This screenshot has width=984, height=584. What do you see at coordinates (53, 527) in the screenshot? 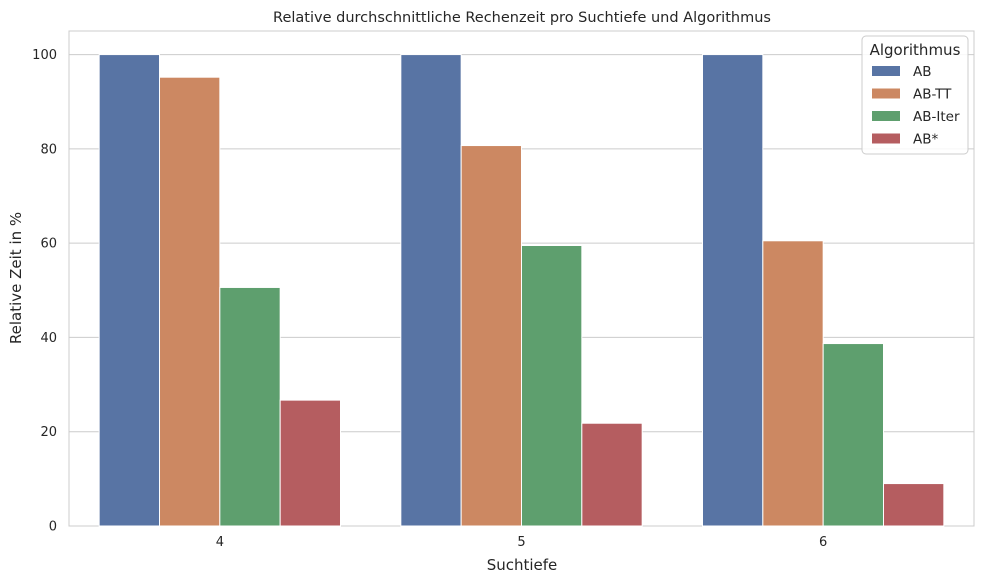
I see `y-tick-label: 0` at bounding box center [53, 527].